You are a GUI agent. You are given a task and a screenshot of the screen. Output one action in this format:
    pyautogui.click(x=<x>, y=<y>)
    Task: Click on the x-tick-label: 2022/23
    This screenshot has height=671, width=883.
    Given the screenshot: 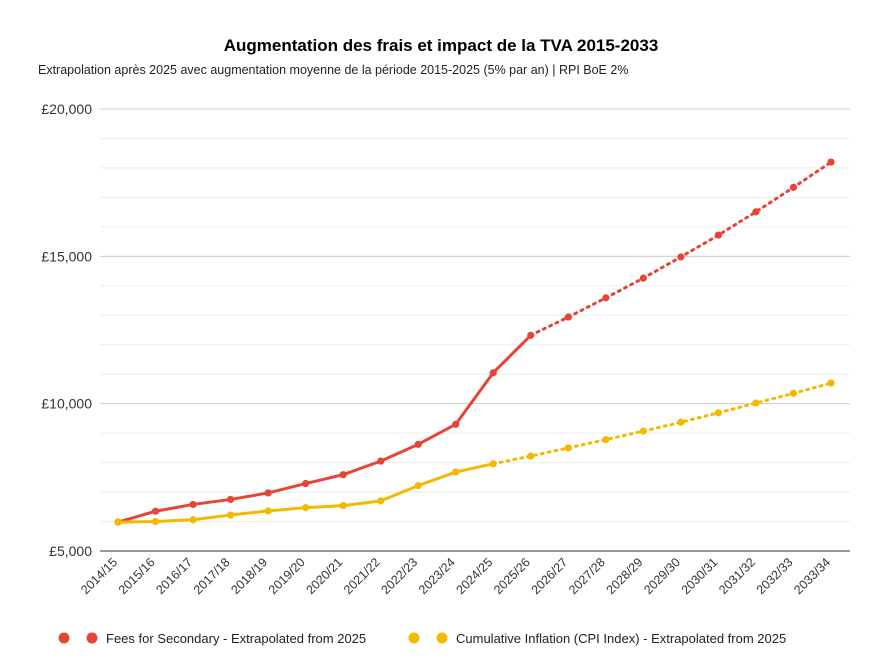 What is the action you would take?
    pyautogui.click(x=399, y=576)
    